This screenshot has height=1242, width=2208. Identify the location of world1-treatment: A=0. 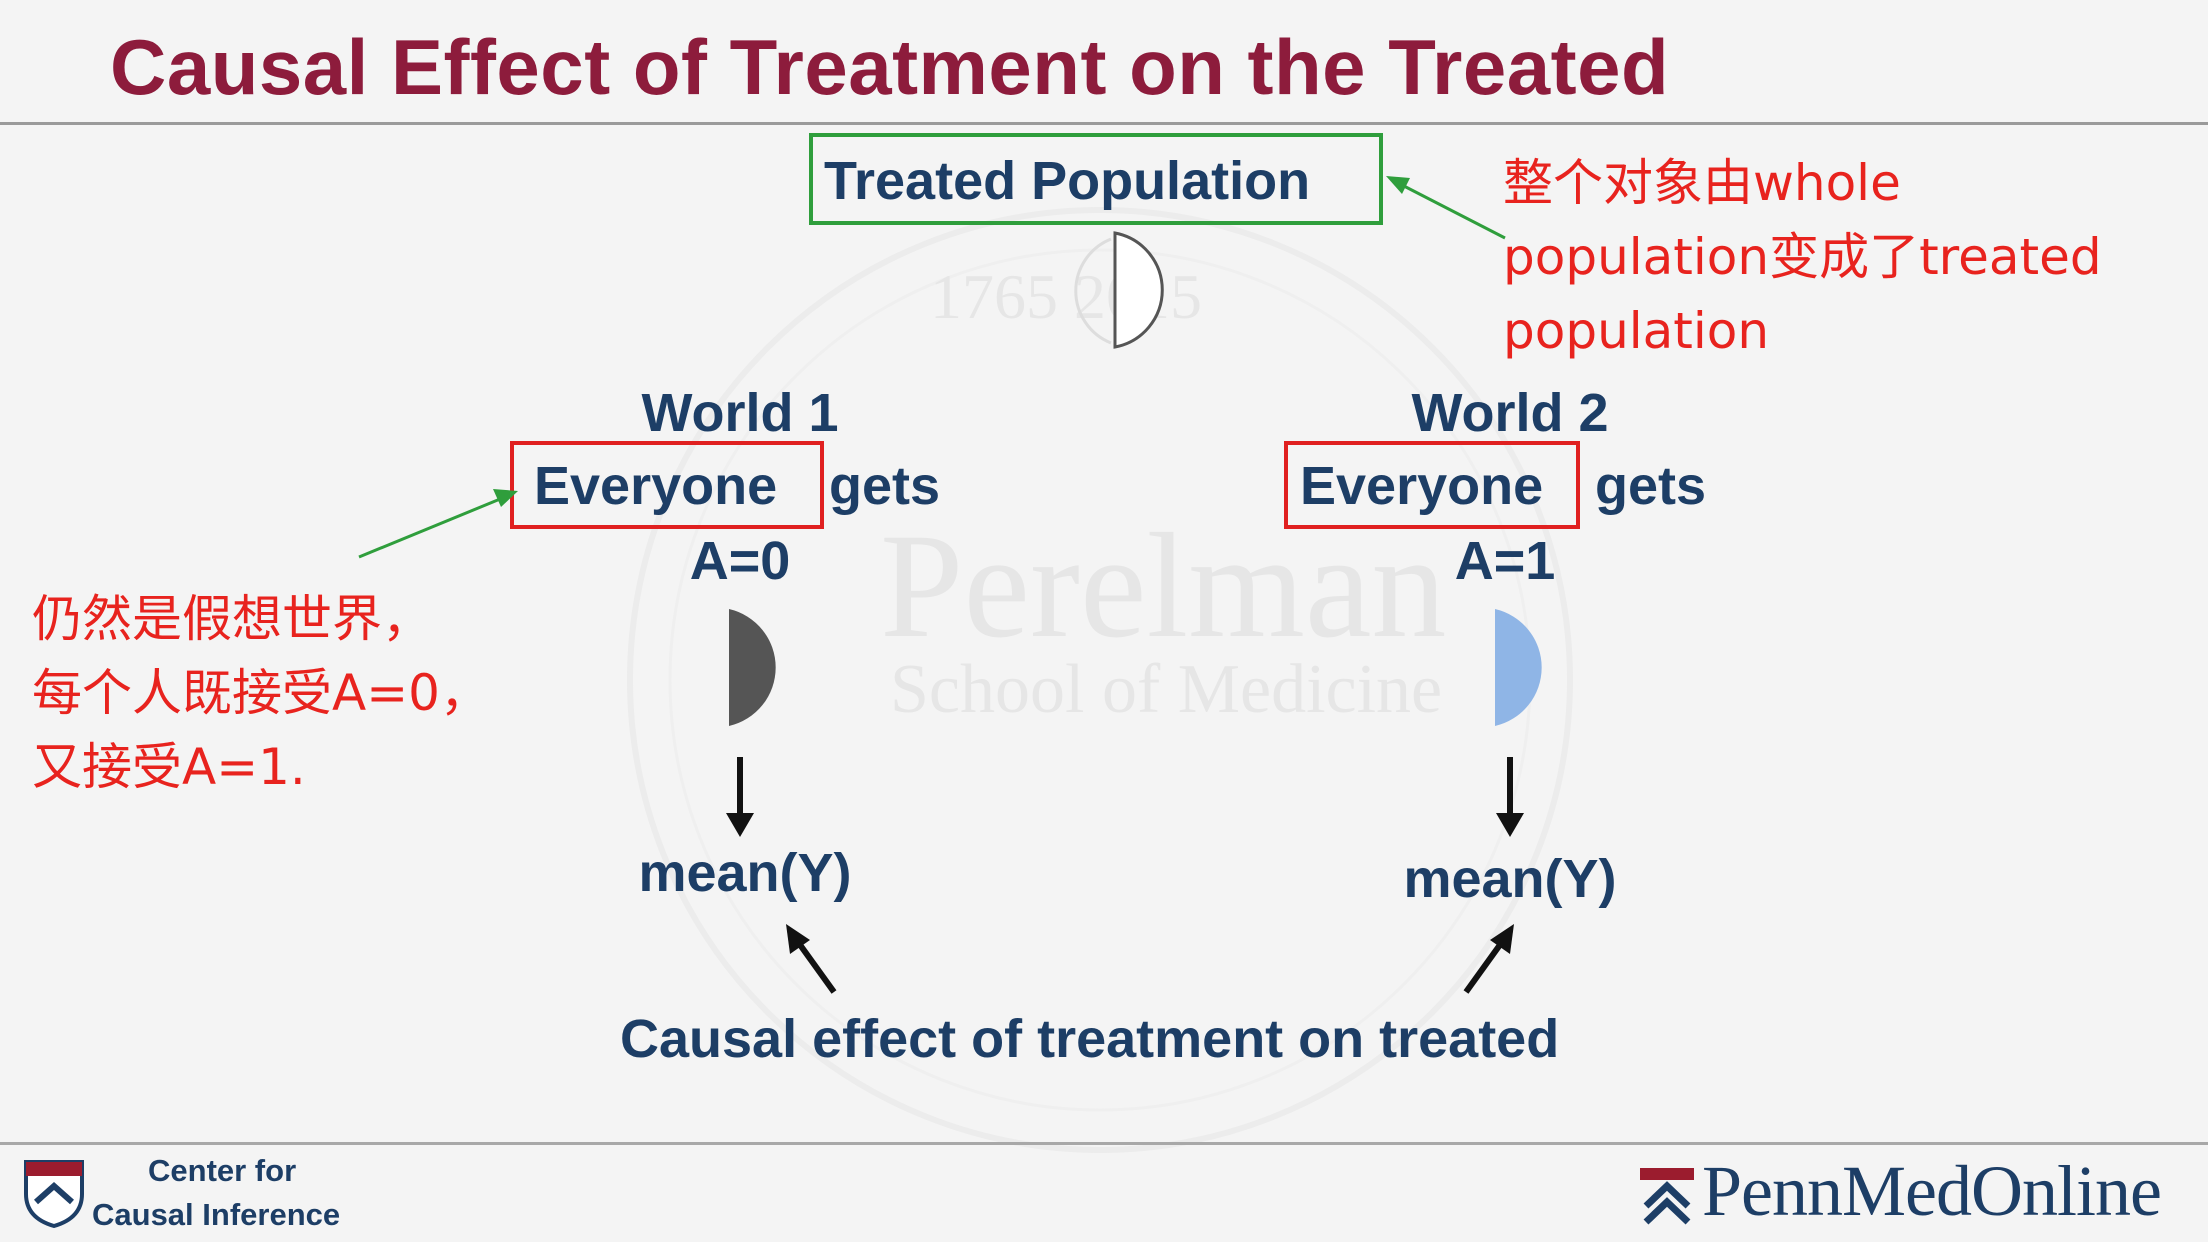
(740, 561).